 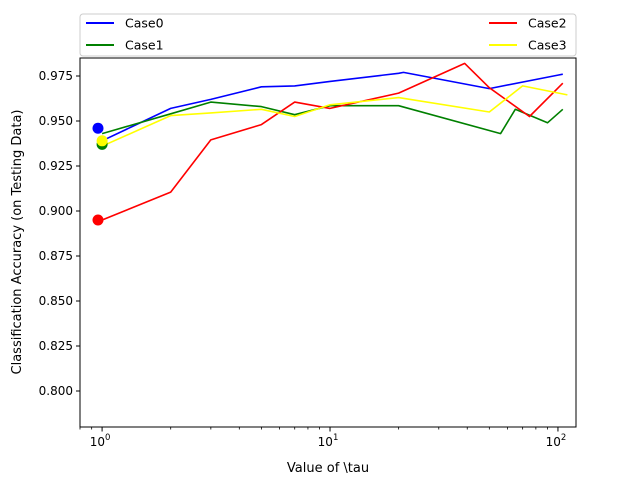 What do you see at coordinates (56, 121) in the screenshot?
I see `y-tick-label: 0.950` at bounding box center [56, 121].